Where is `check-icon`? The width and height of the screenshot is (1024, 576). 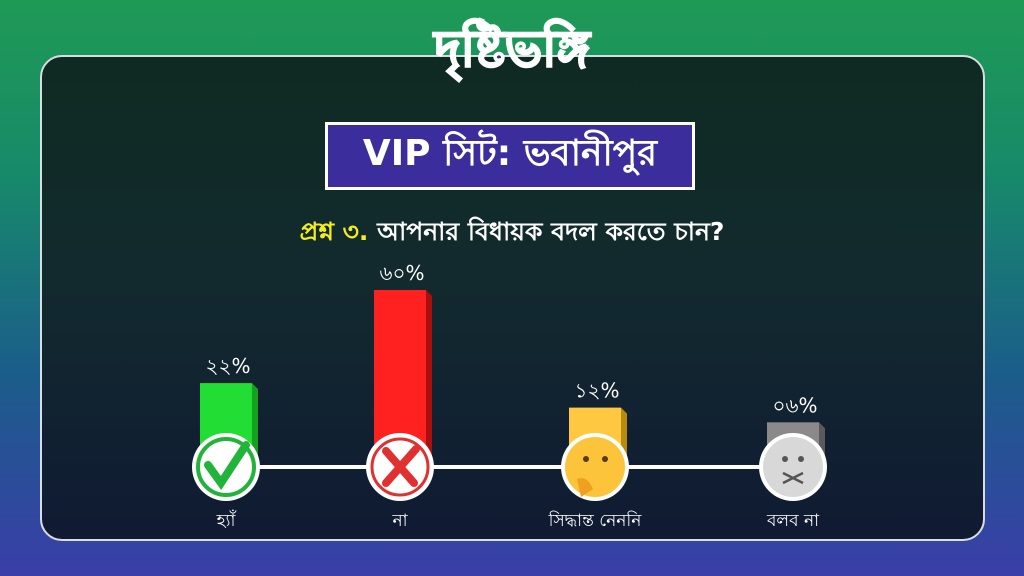 check-icon is located at coordinates (227, 466).